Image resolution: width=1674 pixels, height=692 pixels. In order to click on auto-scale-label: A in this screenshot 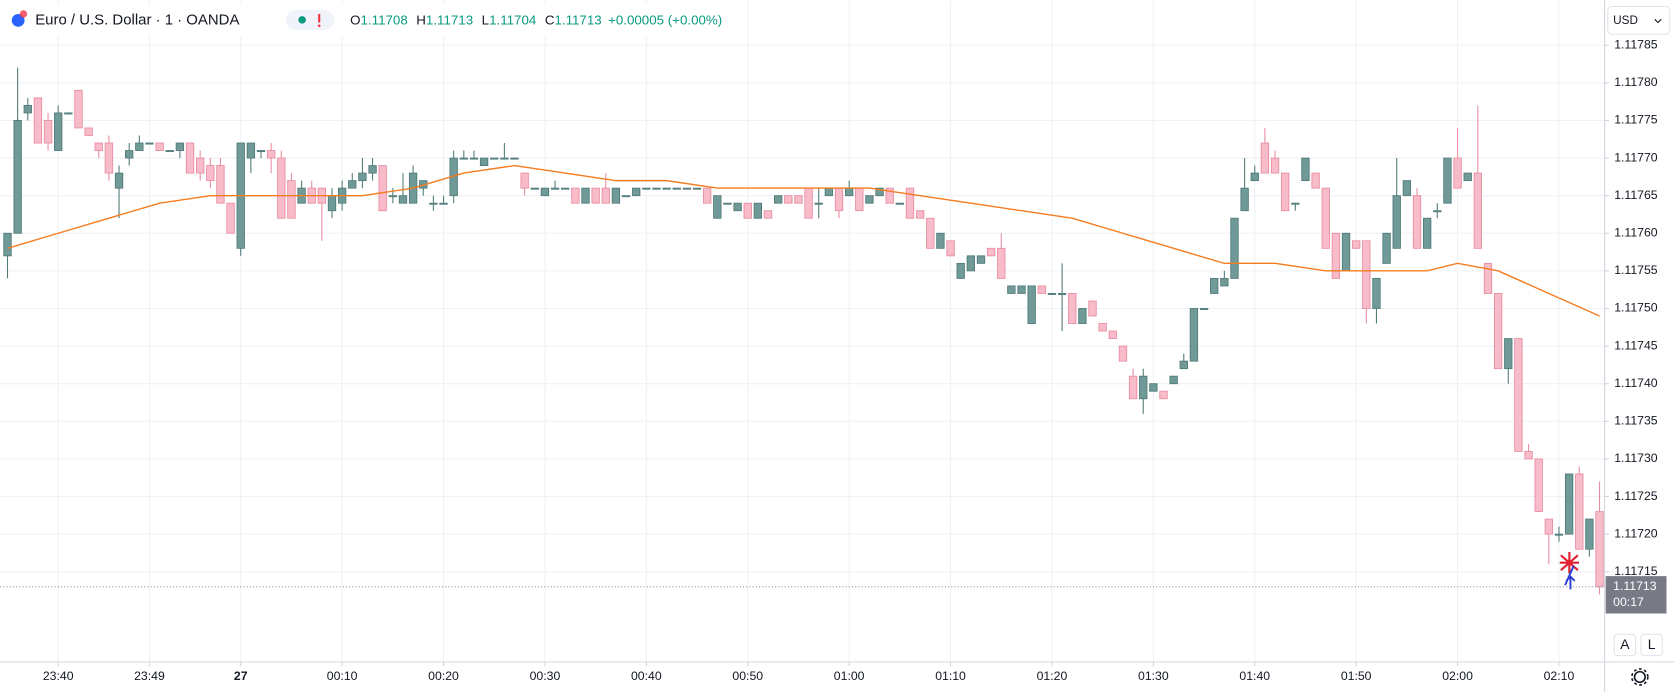, I will do `click(1625, 644)`.